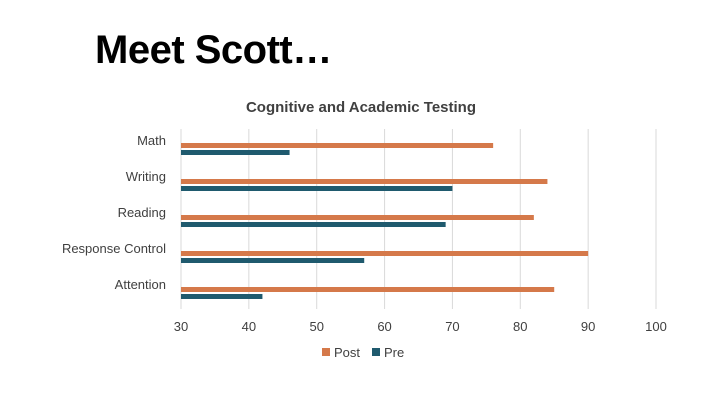  Describe the element at coordinates (588, 326) in the screenshot. I see `x-tick-label-90: 90` at that location.